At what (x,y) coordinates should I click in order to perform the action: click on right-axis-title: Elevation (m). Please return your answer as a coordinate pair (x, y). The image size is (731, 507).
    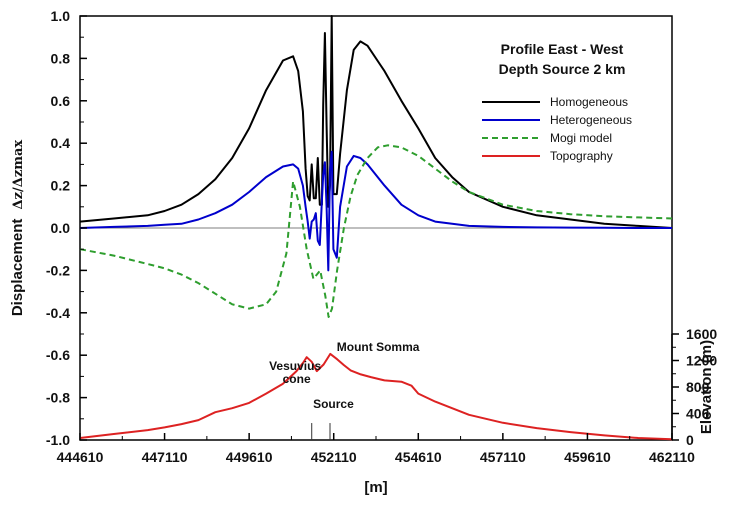
    Looking at the image, I should click on (706, 387).